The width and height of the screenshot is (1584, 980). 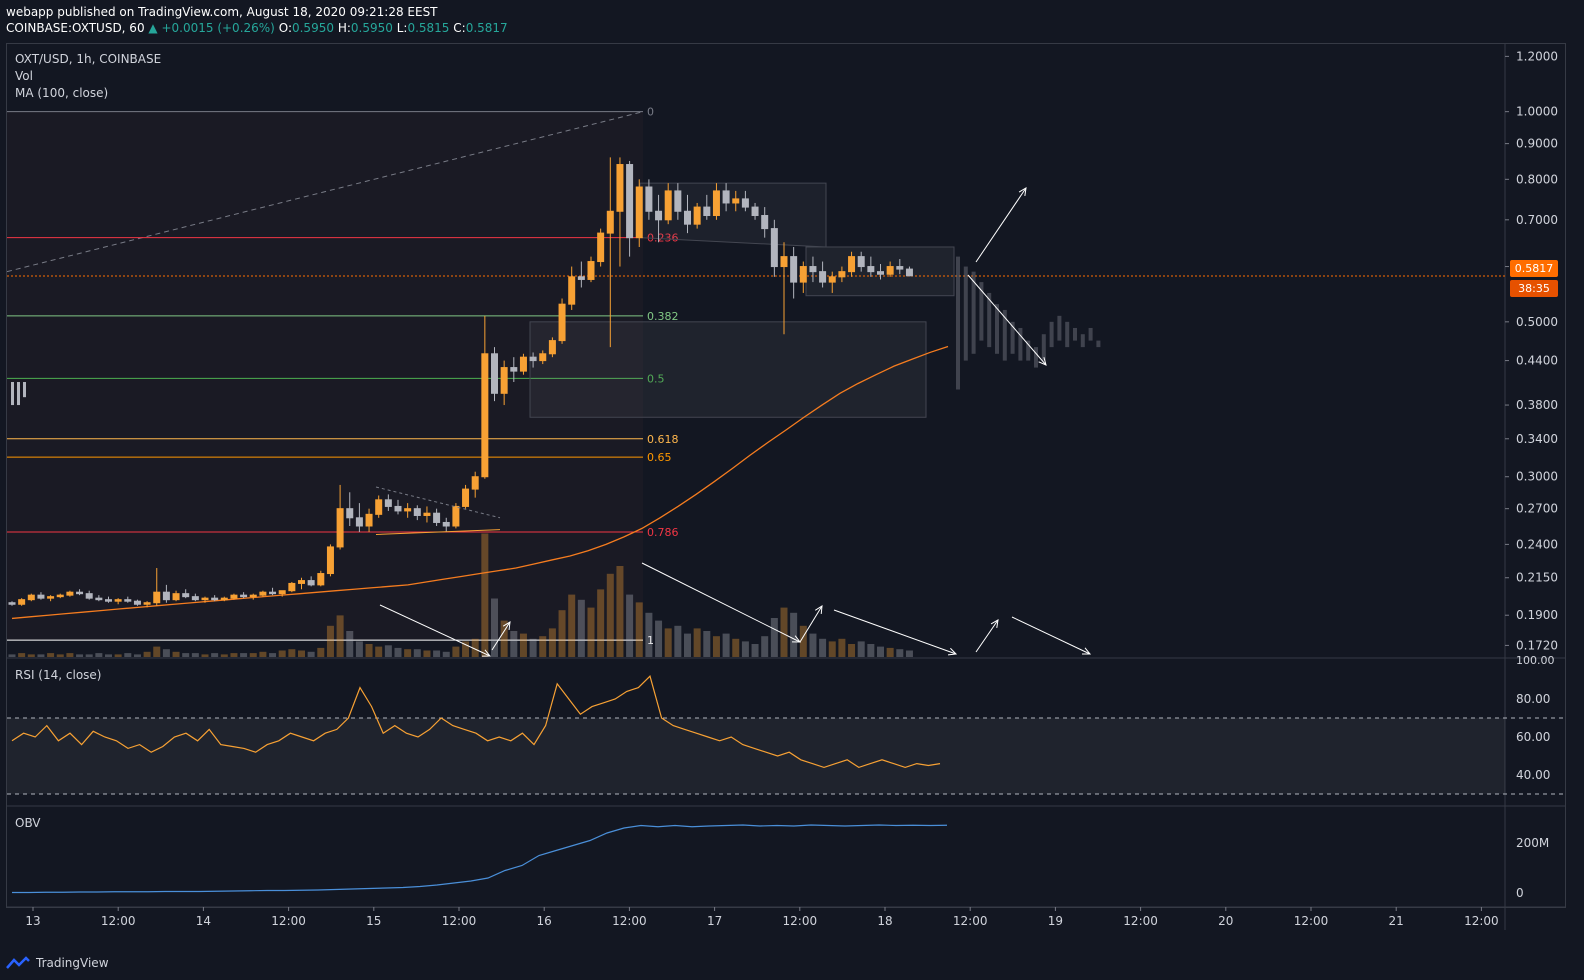 I want to click on time-tick-label: 17, so click(x=714, y=921).